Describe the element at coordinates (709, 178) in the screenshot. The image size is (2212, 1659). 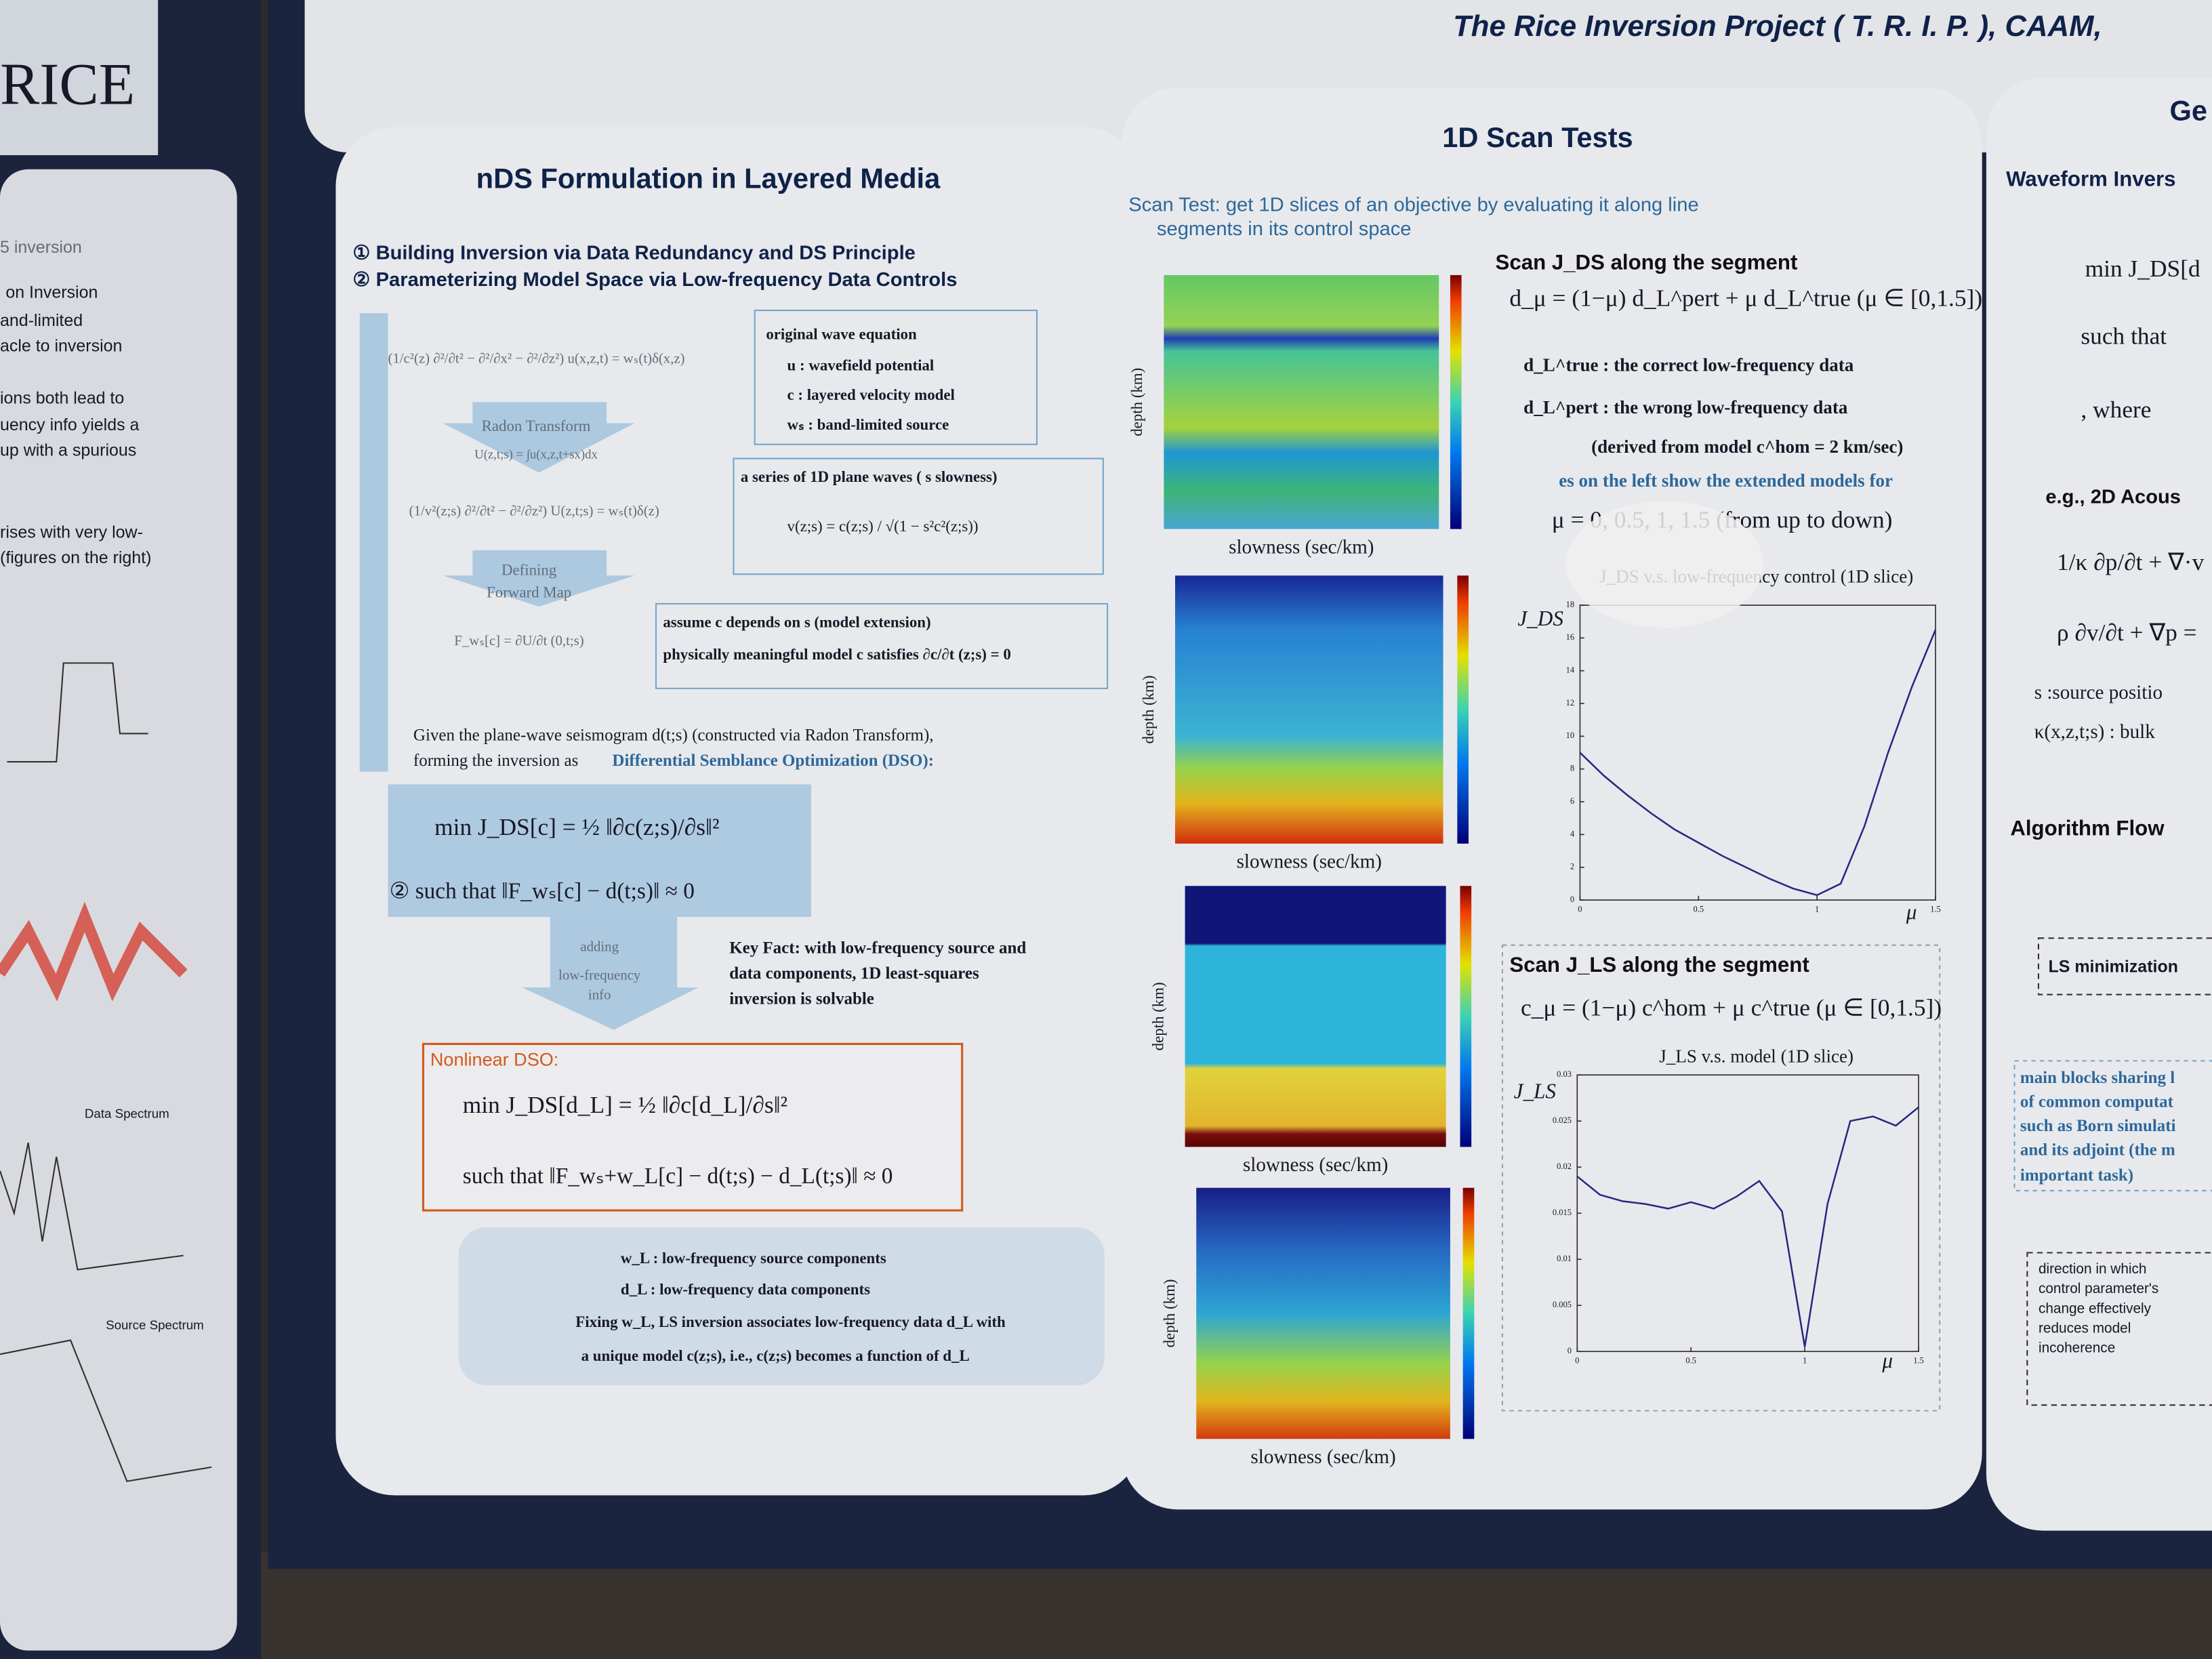
I see `panel-title: nDS Formulation in Layered Media` at that location.